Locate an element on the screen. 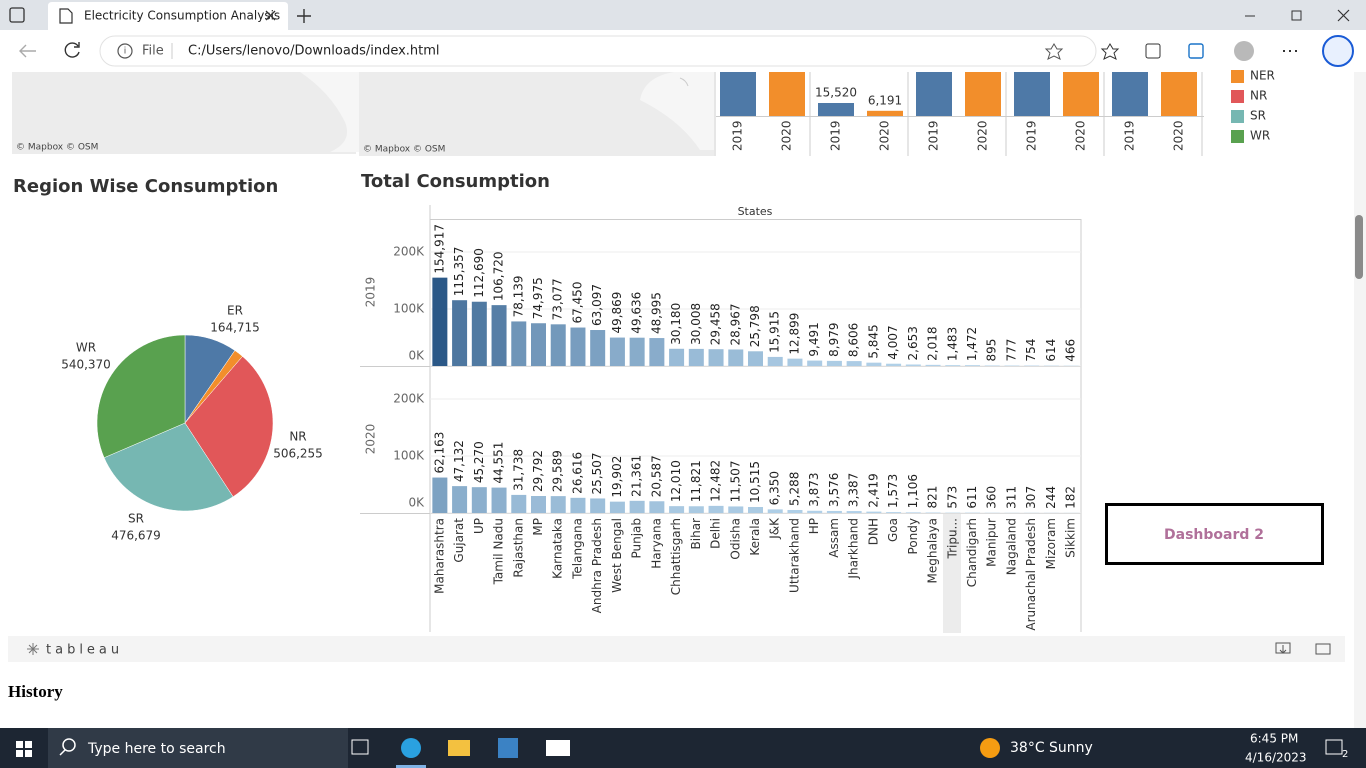  close-window is located at coordinates (1343, 15).